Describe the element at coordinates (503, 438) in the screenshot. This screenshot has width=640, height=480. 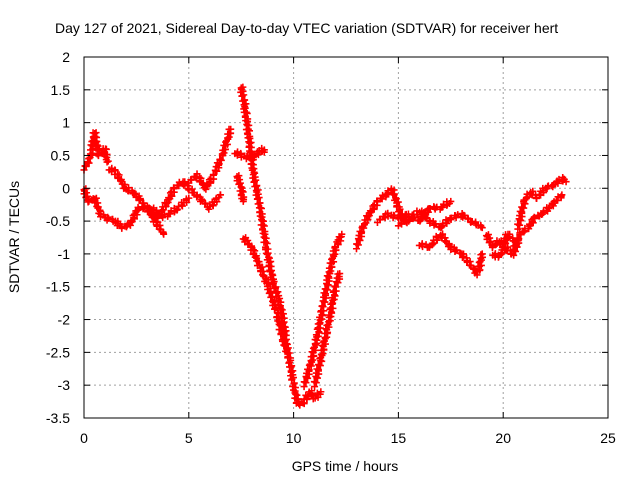
I see `x-tick-label: 20` at that location.